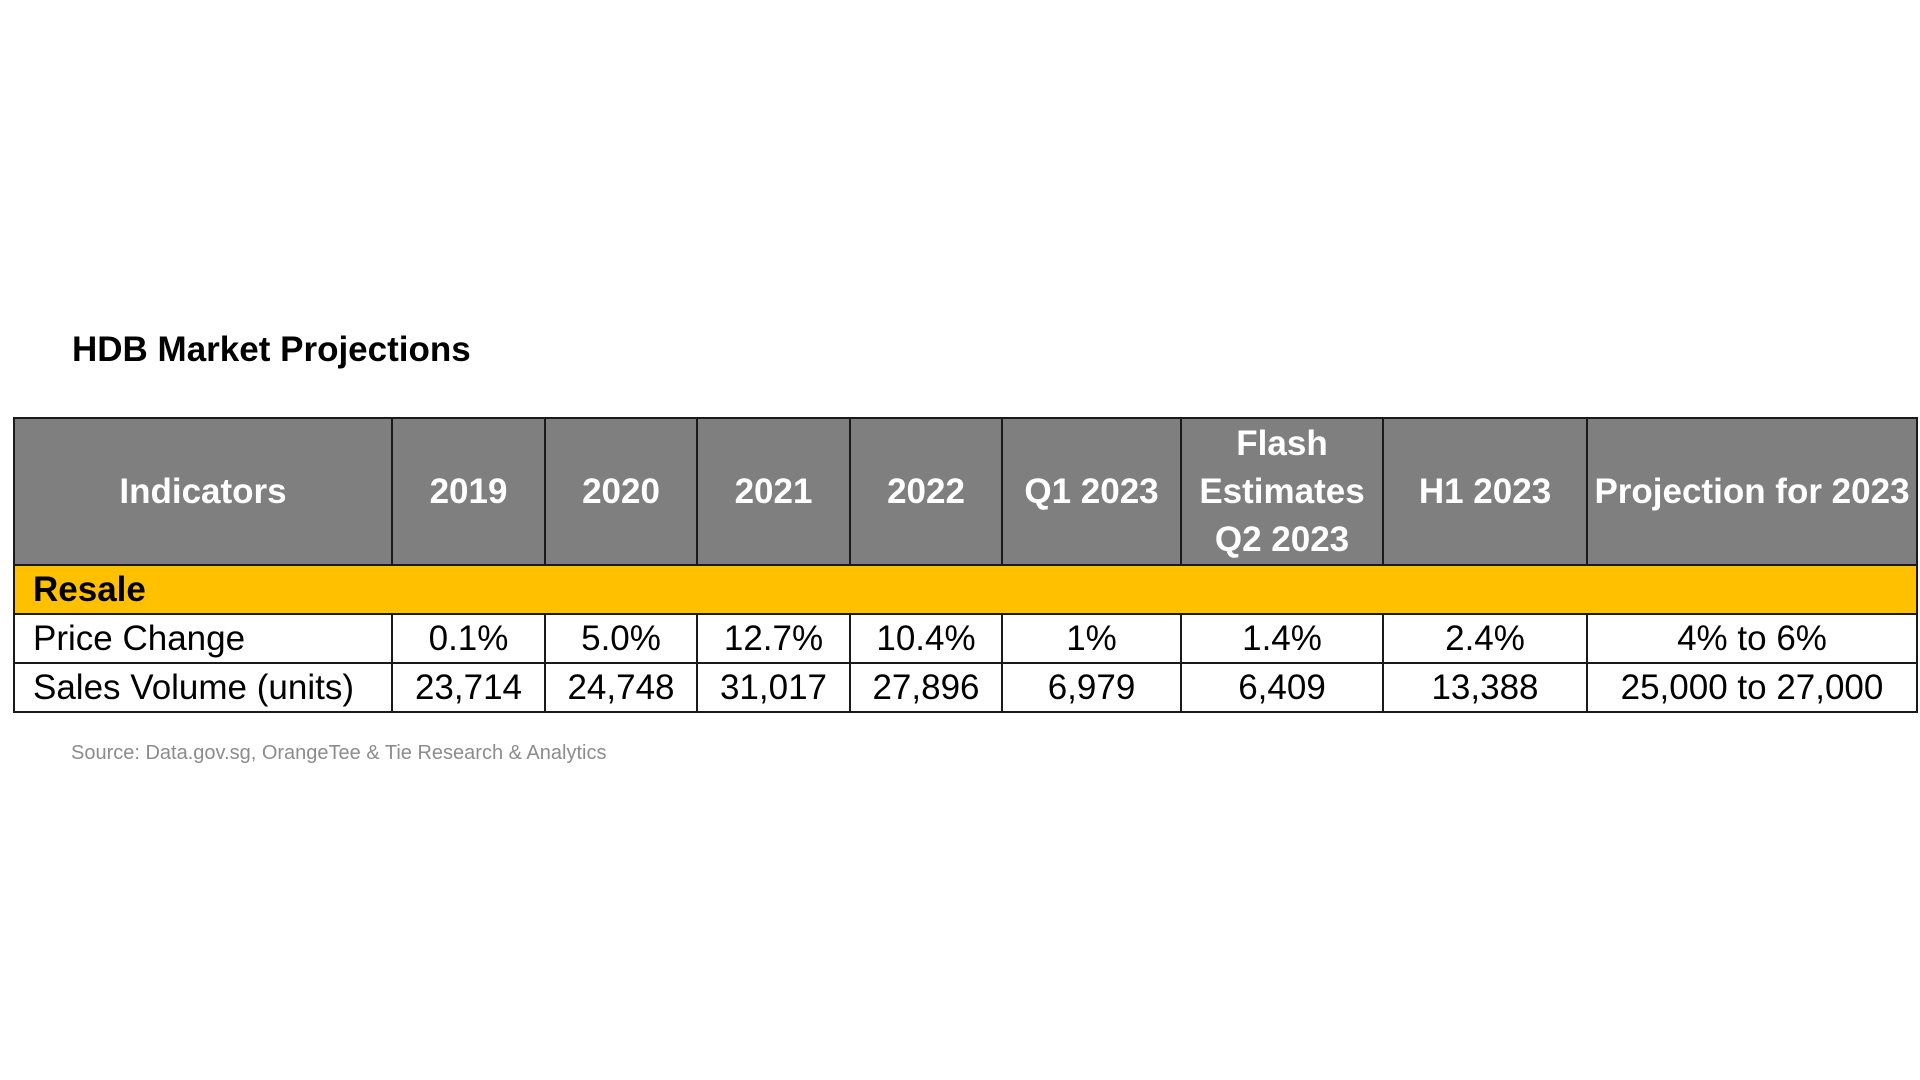 The height and width of the screenshot is (1080, 1920). I want to click on row-label: Sales Volume (units), so click(203, 687).